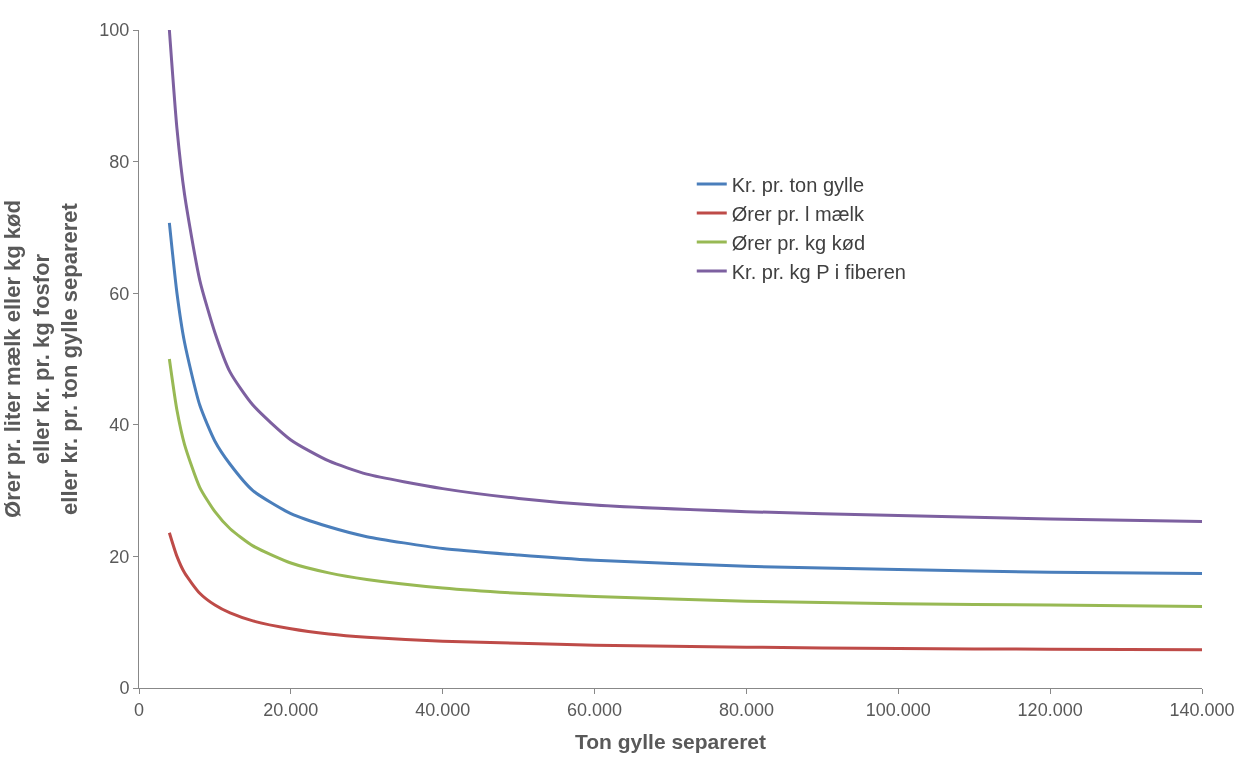 The image size is (1252, 783). What do you see at coordinates (595, 709) in the screenshot?
I see `x-tick-label: 60.000` at bounding box center [595, 709].